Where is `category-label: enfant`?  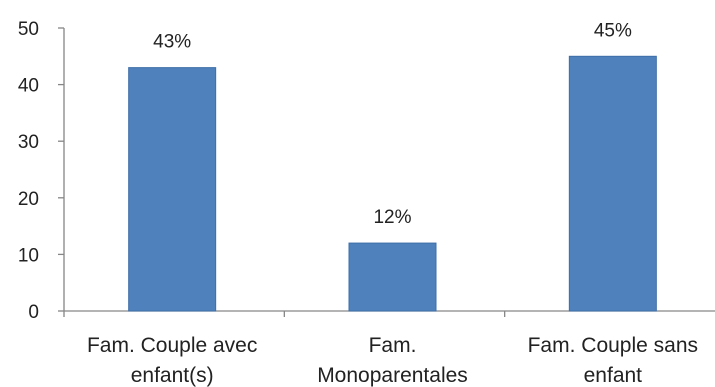
category-label: enfant is located at coordinates (613, 375).